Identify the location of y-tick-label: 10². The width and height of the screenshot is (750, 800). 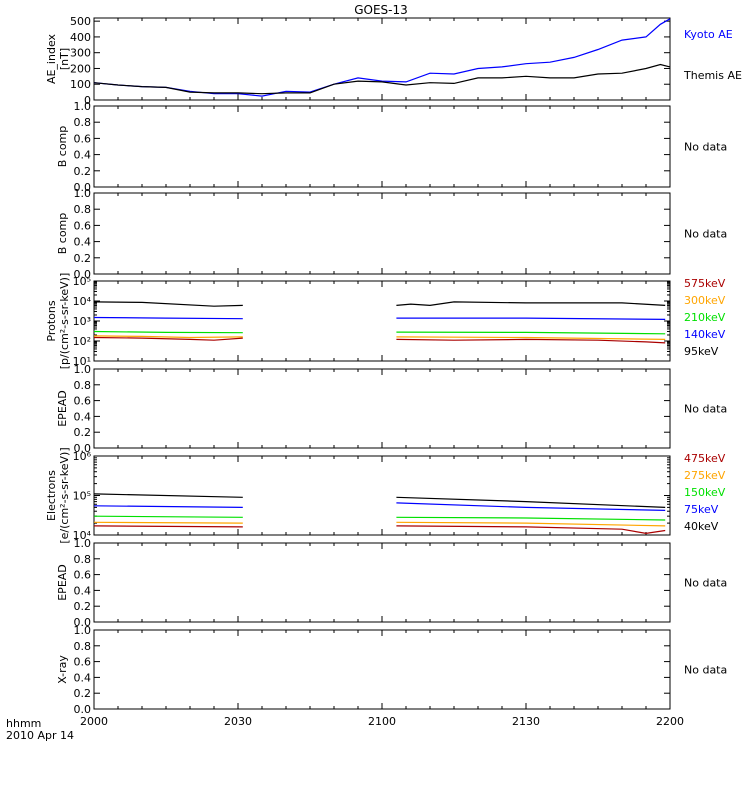
(82, 341).